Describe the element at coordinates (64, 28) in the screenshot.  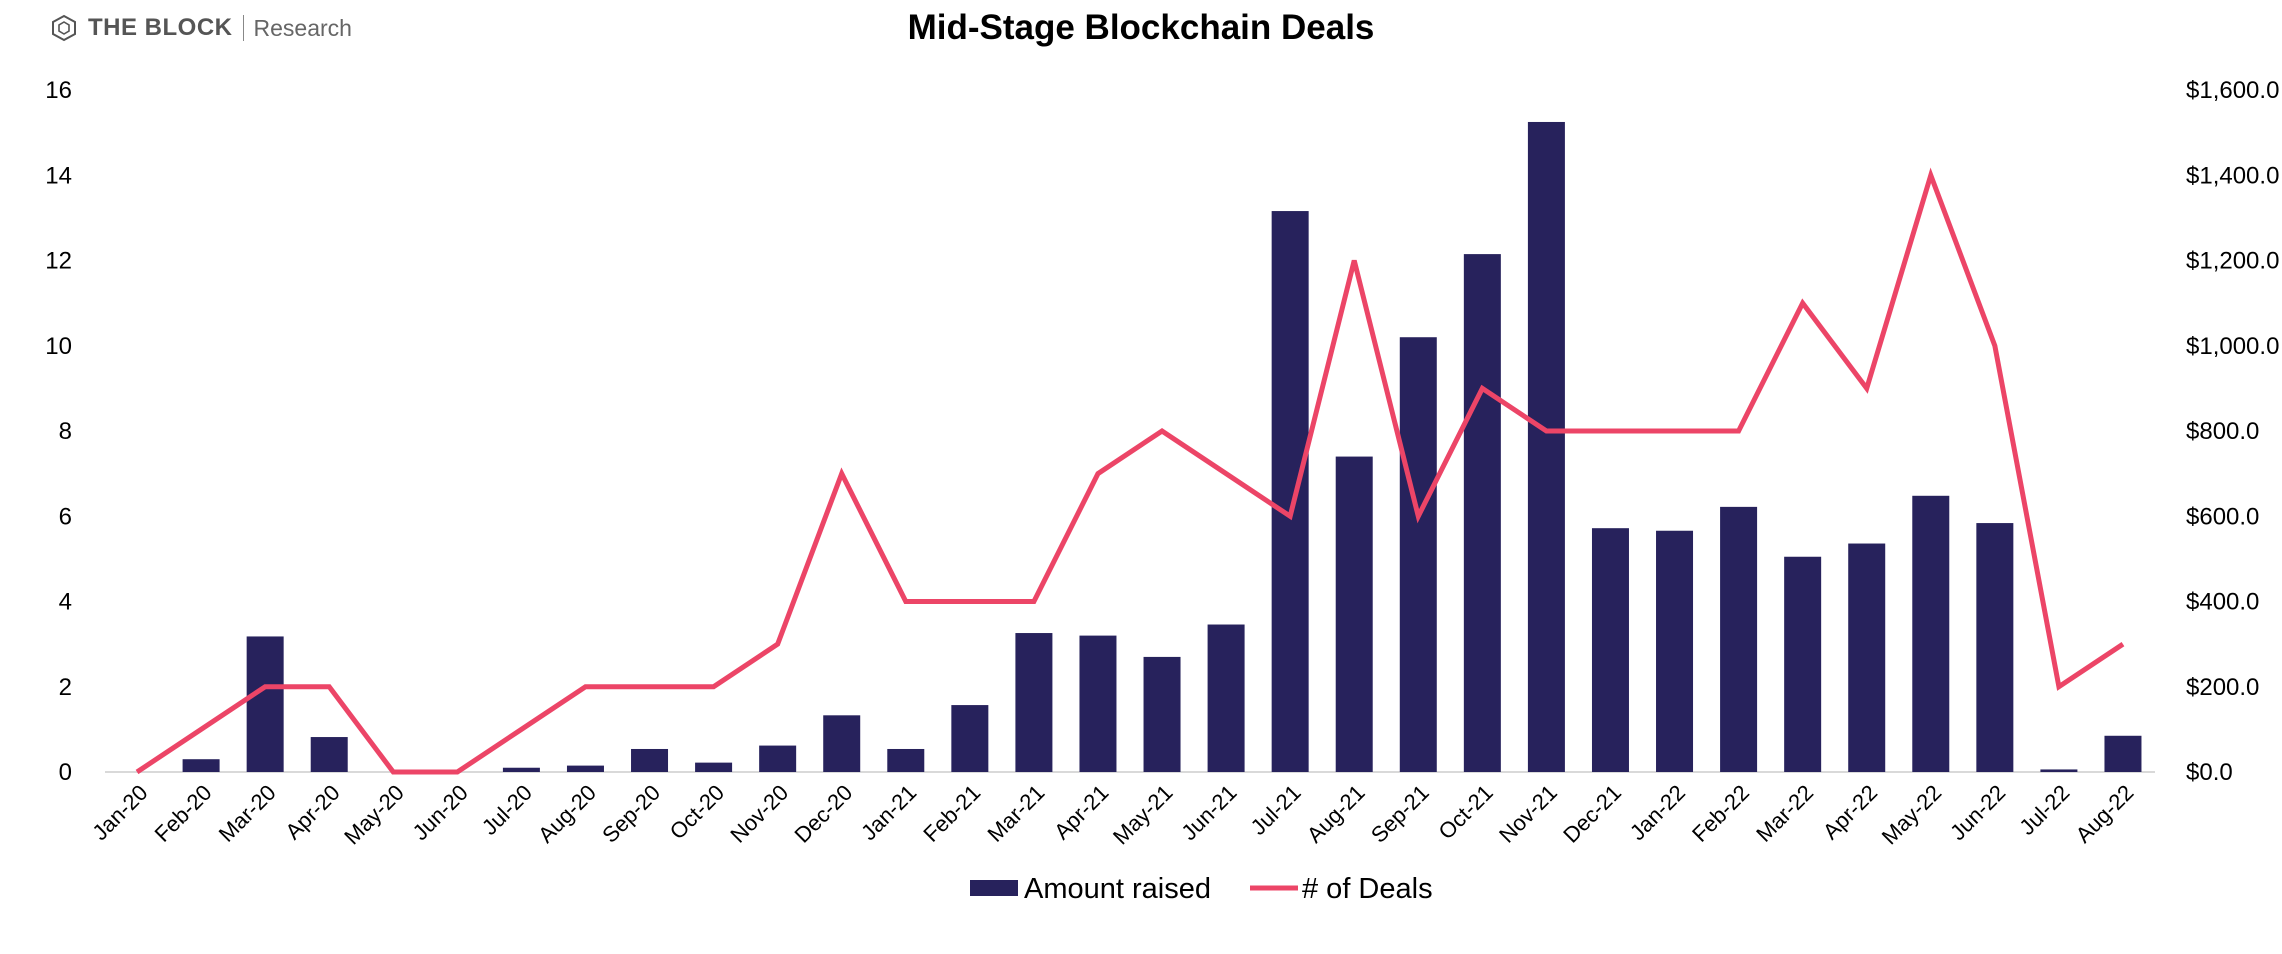
I see `cube-logo-icon` at that location.